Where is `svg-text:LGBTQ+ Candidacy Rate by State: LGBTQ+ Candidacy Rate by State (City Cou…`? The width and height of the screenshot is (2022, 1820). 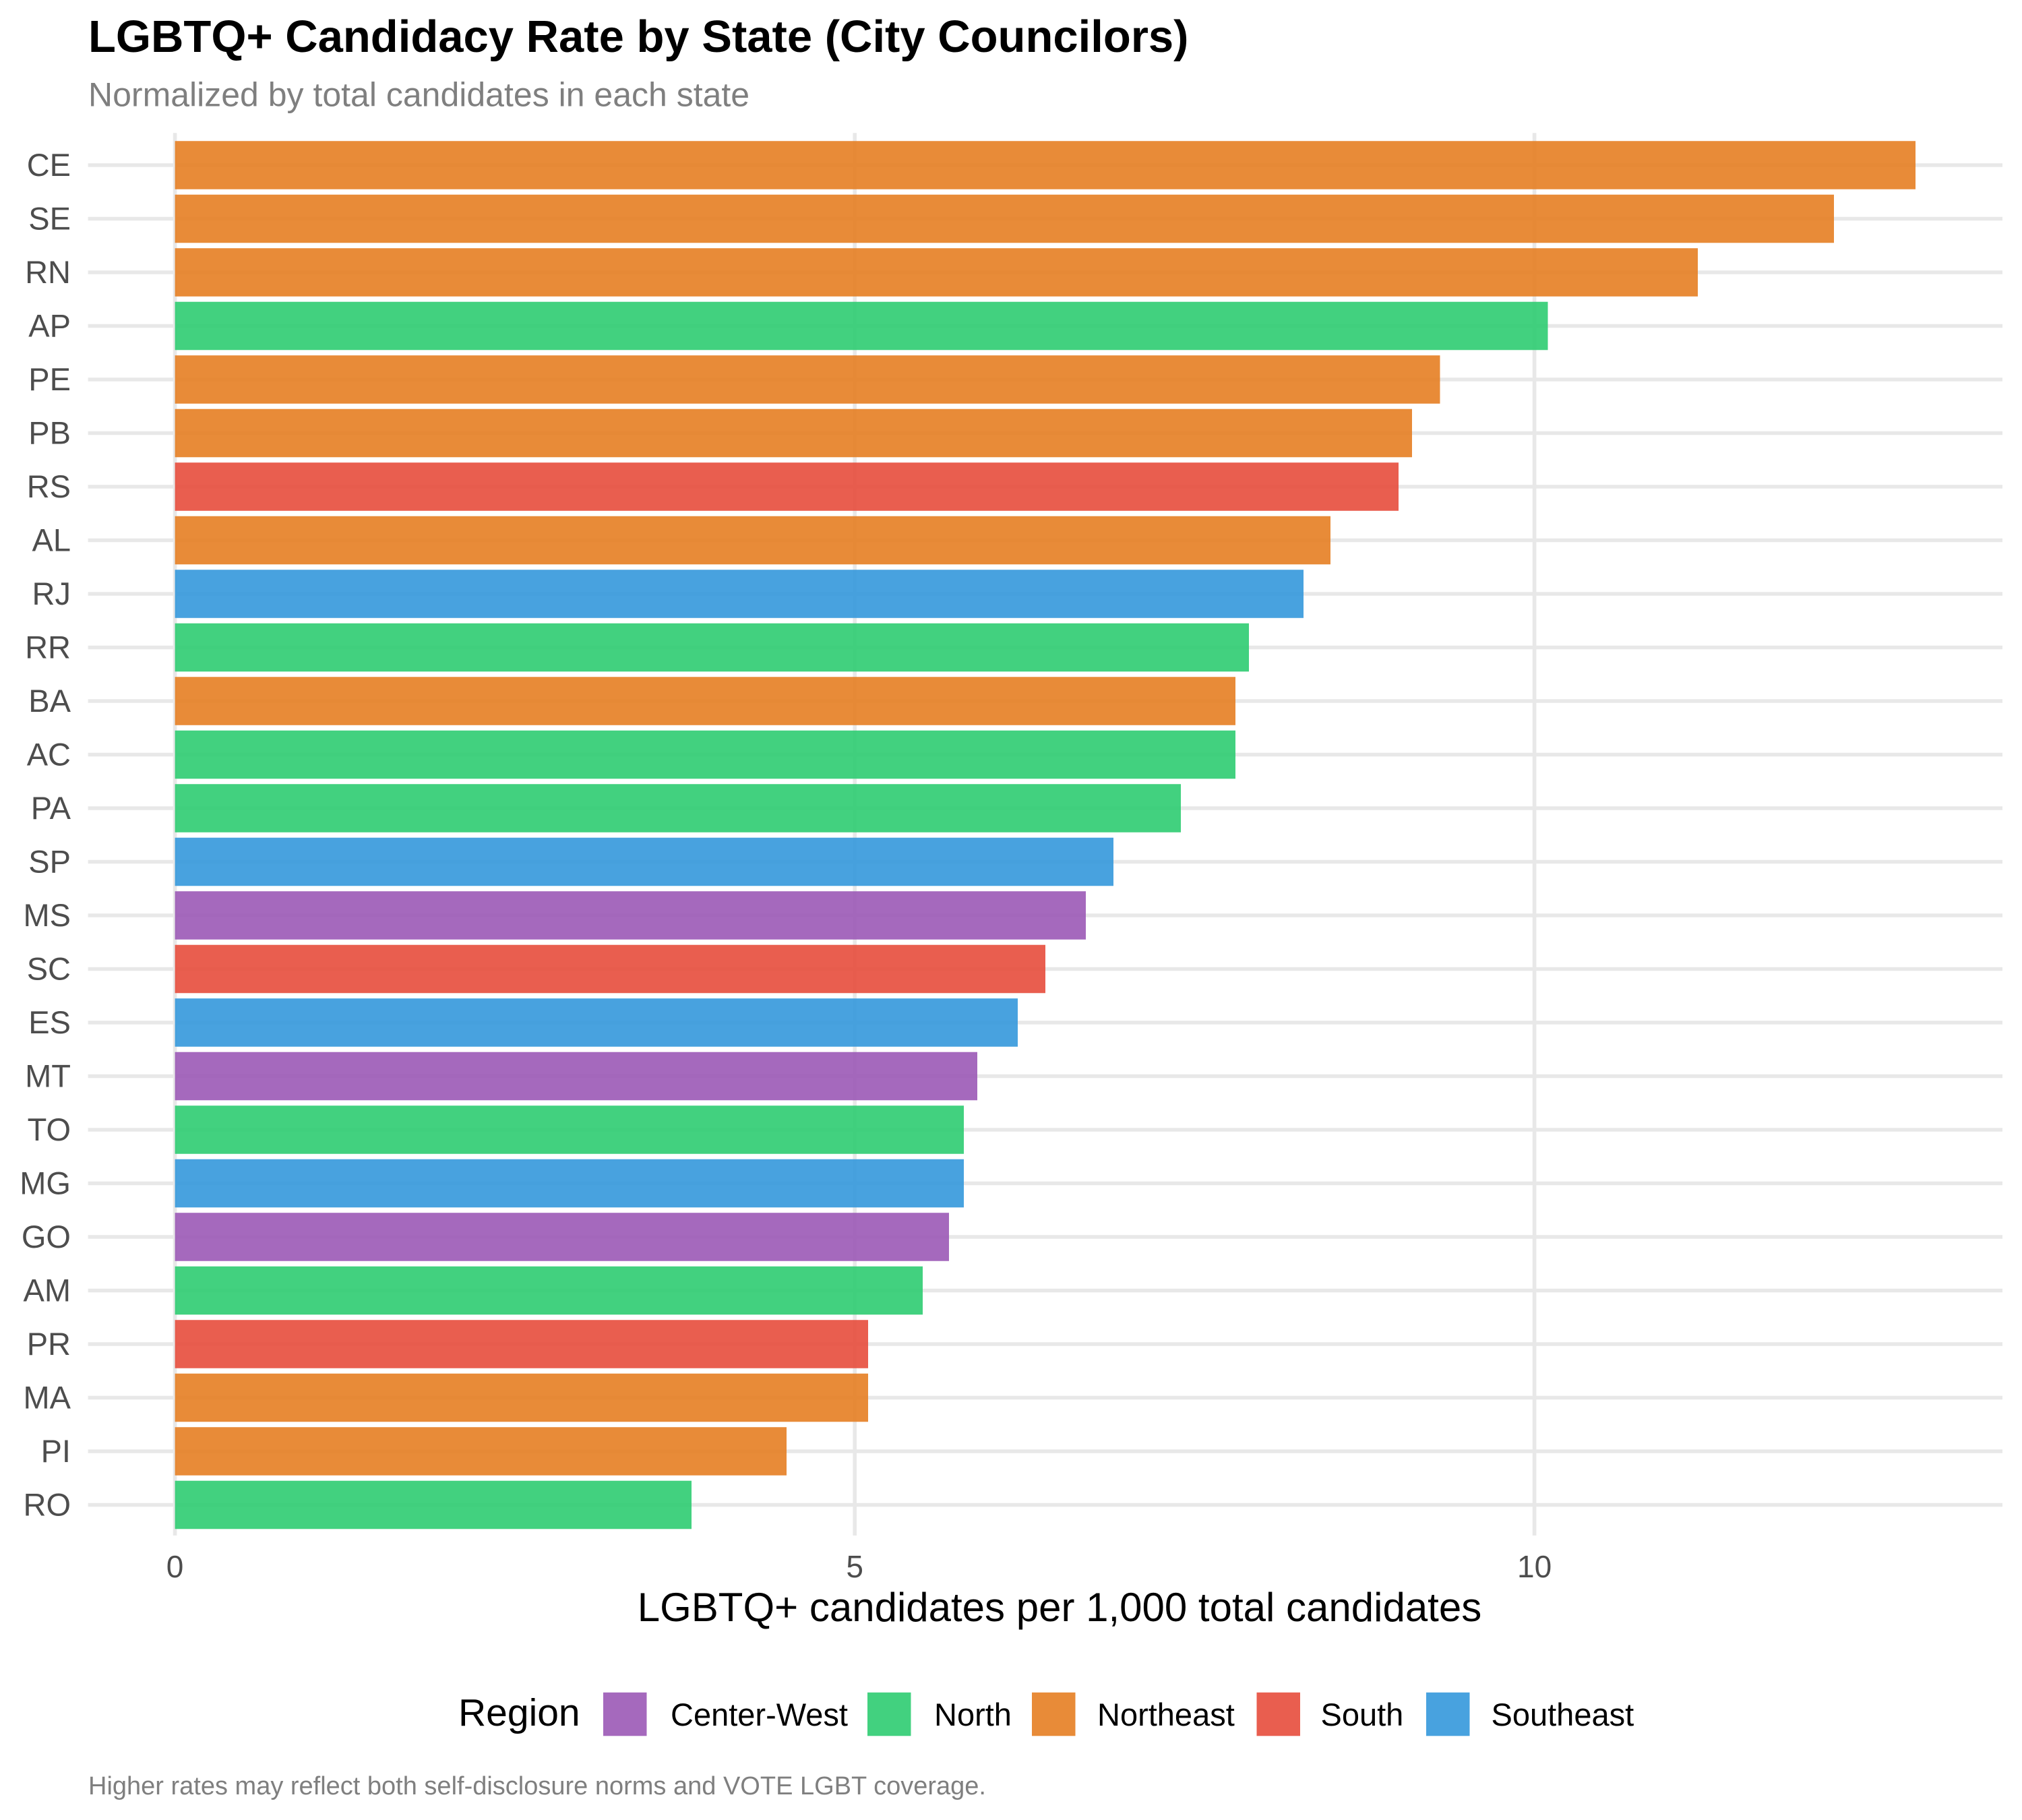
svg-text:LGBTQ+ Candidacy Rate by State: LGBTQ+ Candidacy Rate by State (City Cou… is located at coordinates (638, 36).